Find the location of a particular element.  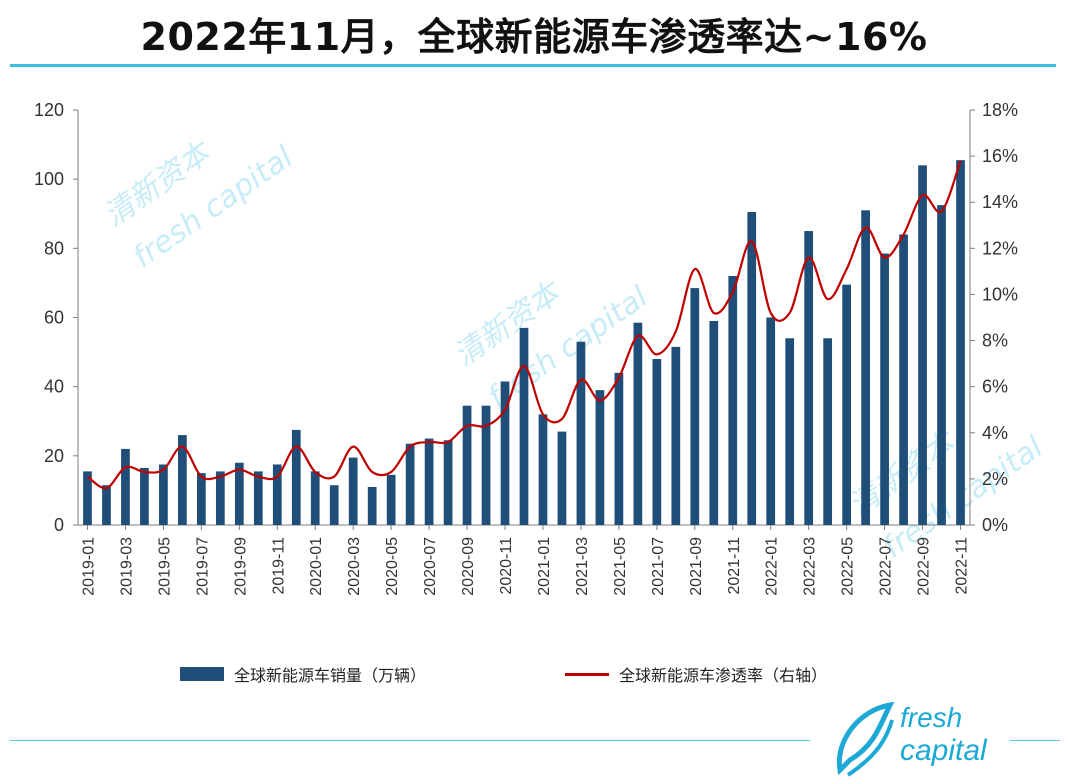

x-axis-tick-label: 2019-09 is located at coordinates (240, 566).